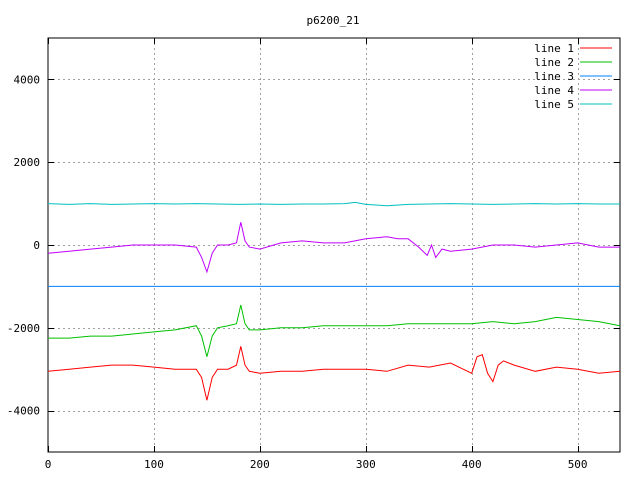 Image resolution: width=640 pixels, height=480 pixels. Describe the element at coordinates (366, 464) in the screenshot. I see `x-tick-label: 300` at that location.